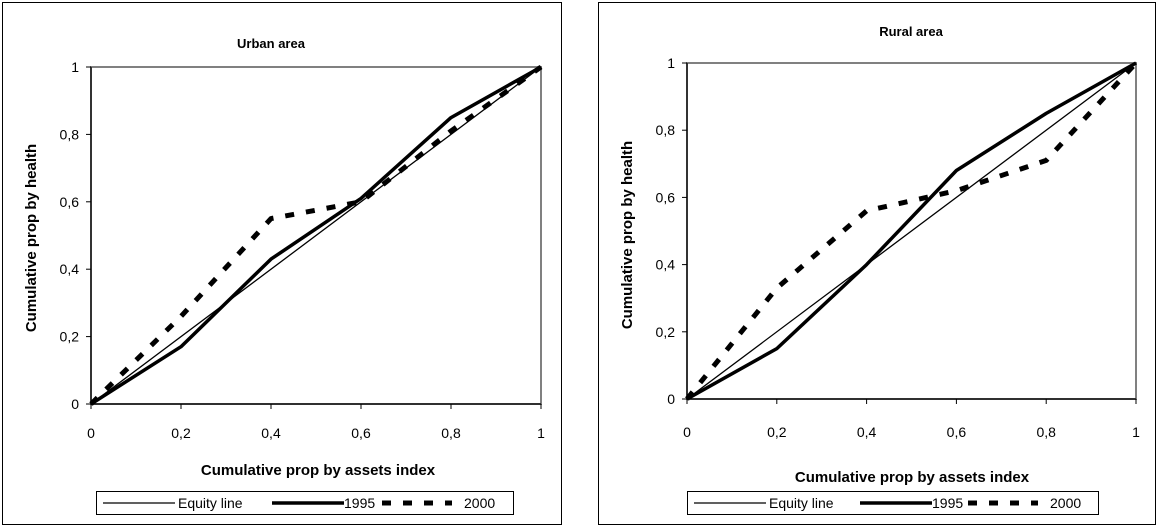 This screenshot has width=1159, height=527. Describe the element at coordinates (911, 31) in the screenshot. I see `chart-title: Rural area` at that location.